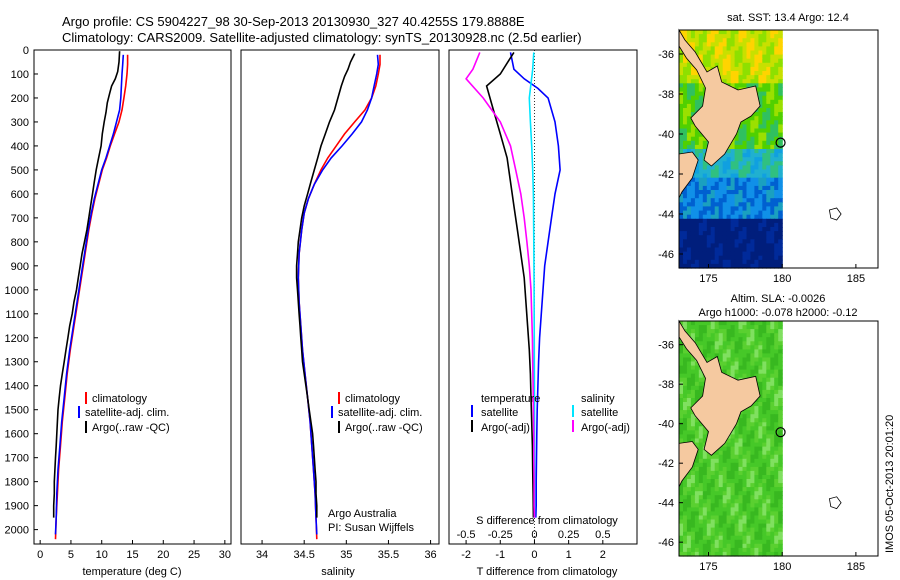 This screenshot has width=900, height=580. I want to click on pressure-tick-label: 0, so click(26, 51).